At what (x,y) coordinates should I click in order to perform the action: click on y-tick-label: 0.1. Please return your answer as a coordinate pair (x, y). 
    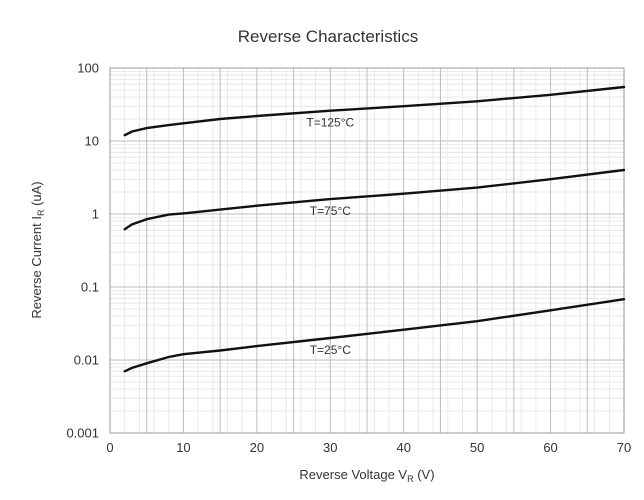
    Looking at the image, I should click on (90, 287).